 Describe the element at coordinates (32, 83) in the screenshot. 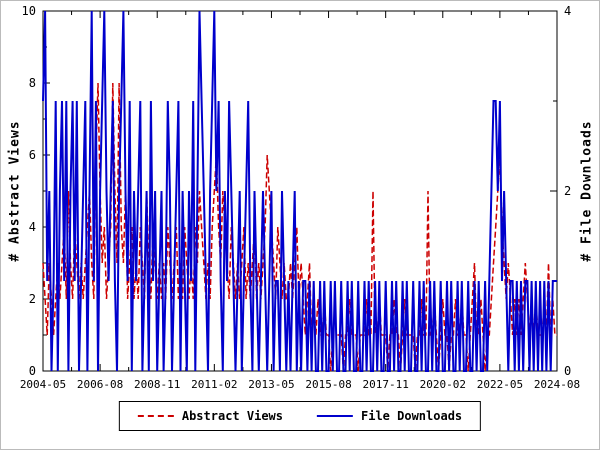

I see `left-tick-label: 8` at that location.